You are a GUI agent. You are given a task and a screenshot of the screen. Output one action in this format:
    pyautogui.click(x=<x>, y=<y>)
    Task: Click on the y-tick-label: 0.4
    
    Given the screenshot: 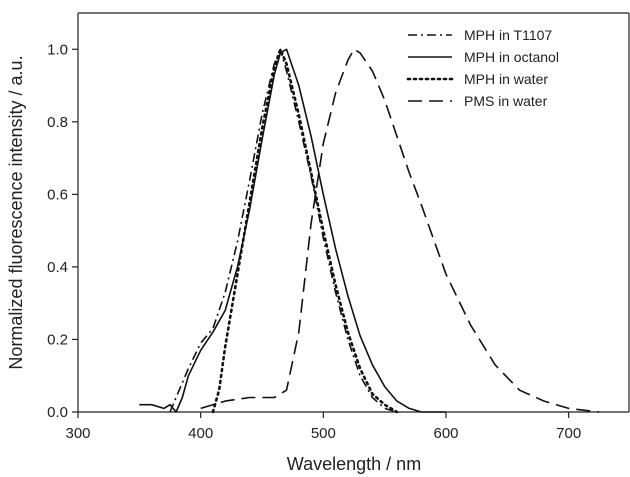 What is the action you would take?
    pyautogui.click(x=57, y=267)
    